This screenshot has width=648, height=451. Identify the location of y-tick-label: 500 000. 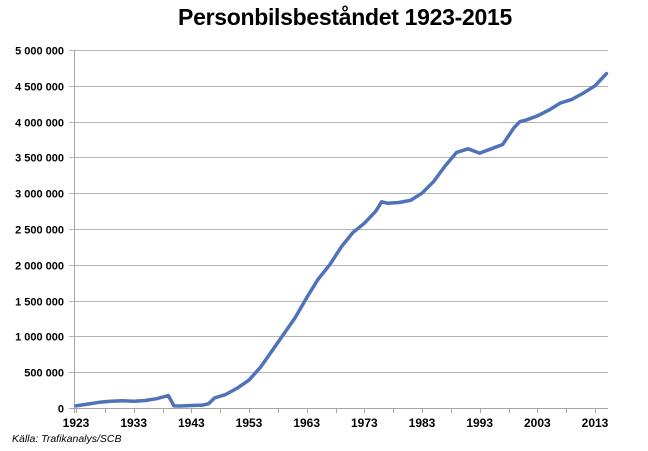
(44, 374).